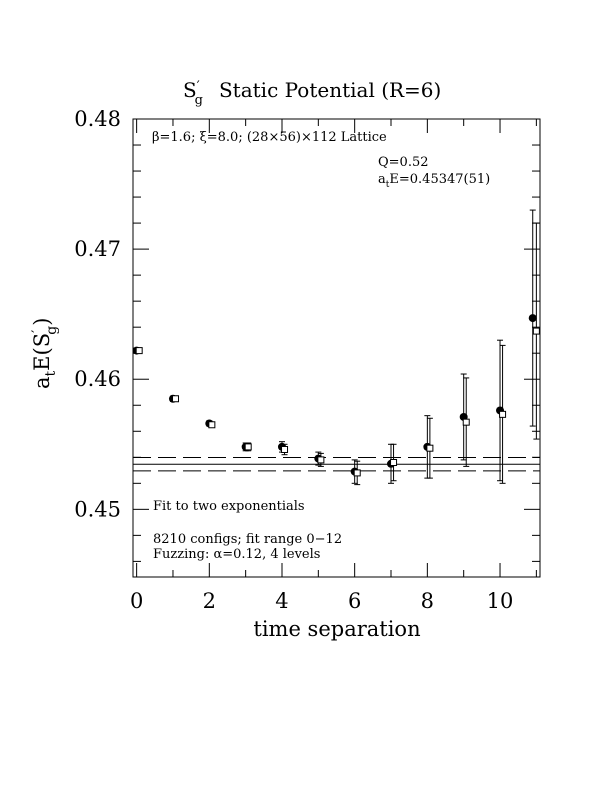  I want to click on y-tick-label: 0.47, so click(97, 249).